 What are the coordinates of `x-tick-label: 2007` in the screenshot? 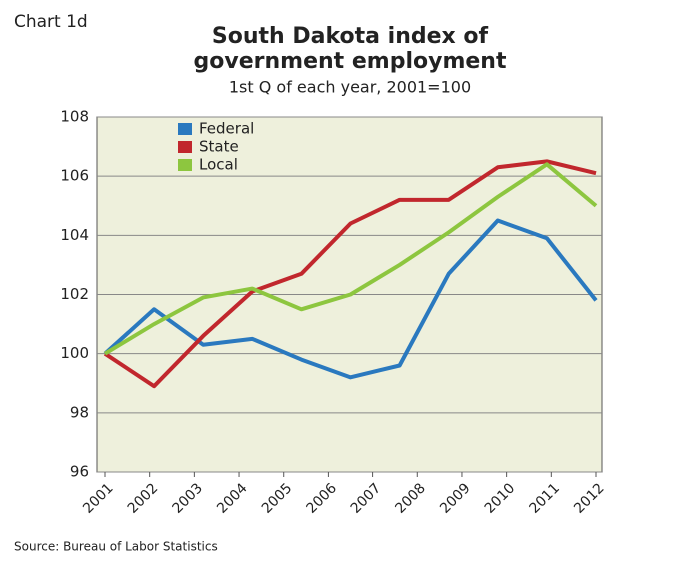 It's located at (366, 498).